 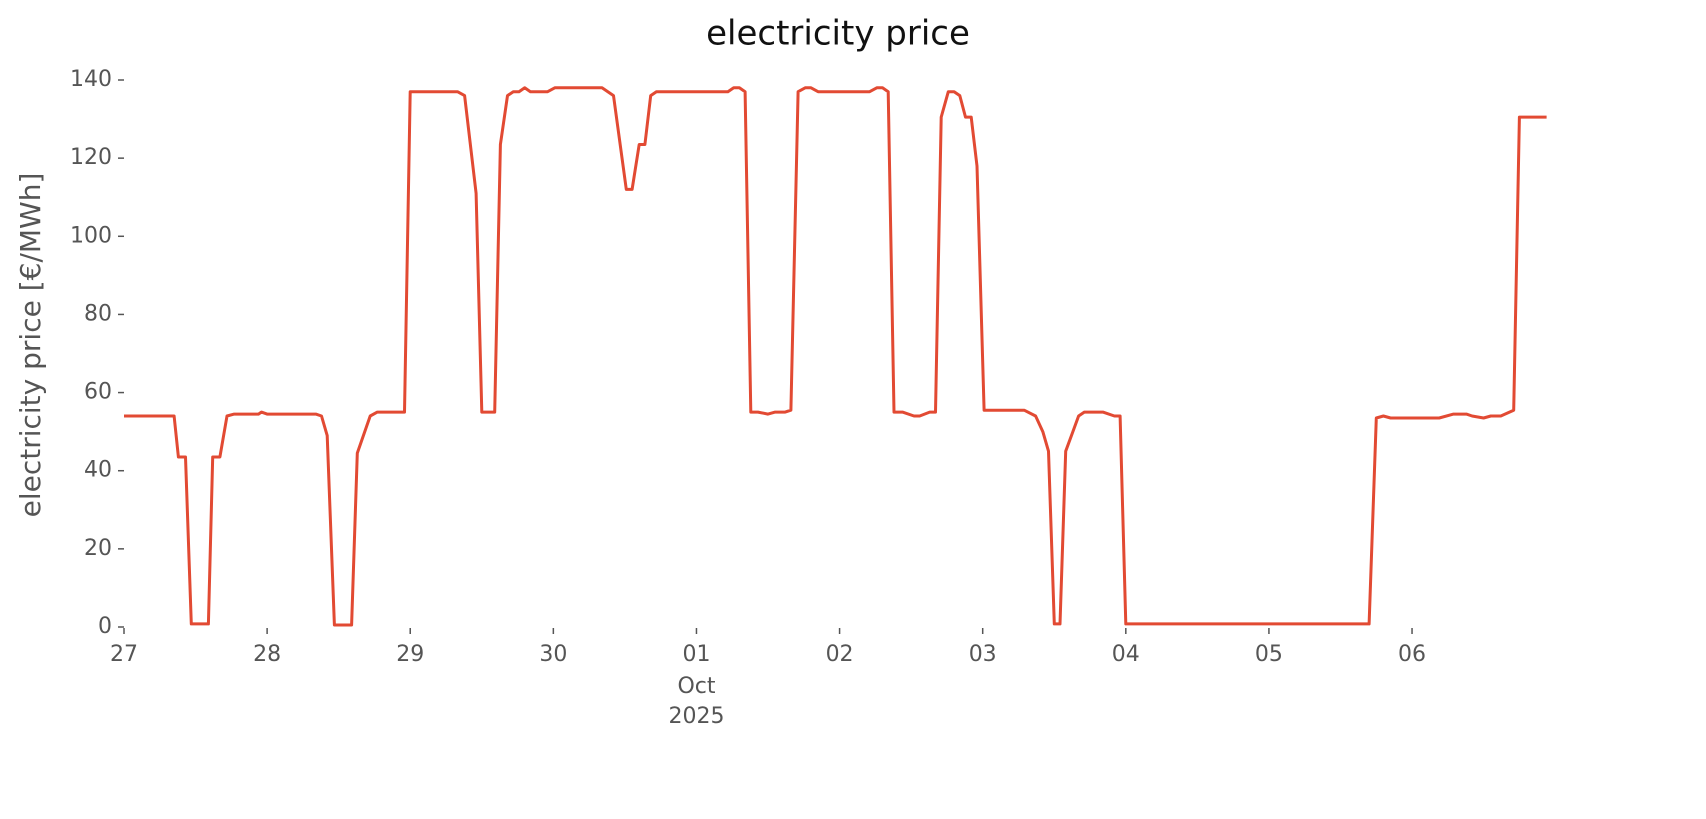 I want to click on x-tick-sublabel: Oct, so click(x=696, y=686).